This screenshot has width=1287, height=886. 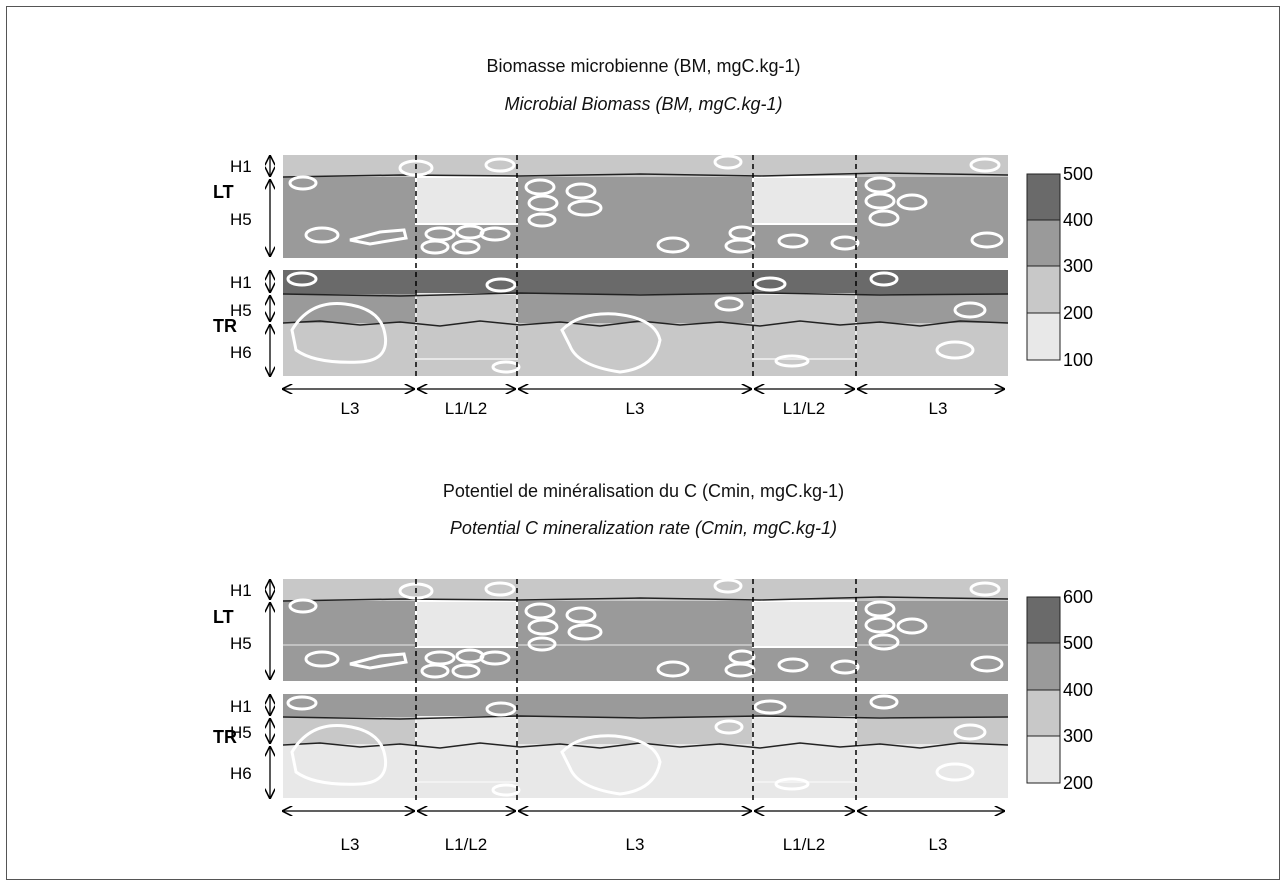 What do you see at coordinates (643, 66) in the screenshot?
I see `panel1-title: Biomasse microbienne (BM, mgC.kg-1)` at bounding box center [643, 66].